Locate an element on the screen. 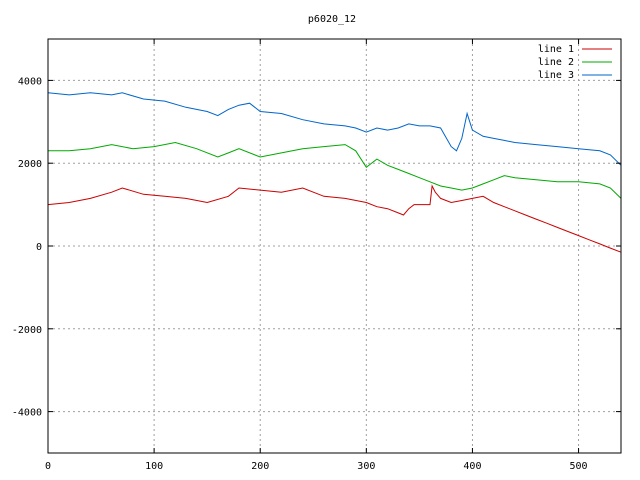 Image resolution: width=640 pixels, height=480 pixels. y-tick-label: -4000 is located at coordinates (27, 413).